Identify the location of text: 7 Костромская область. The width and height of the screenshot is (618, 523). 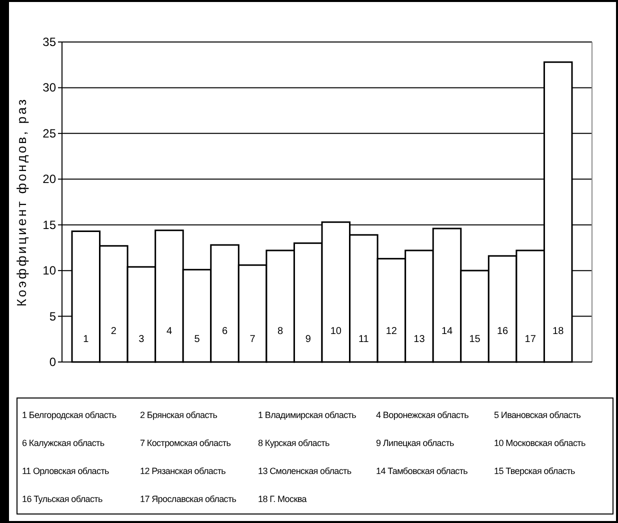
(186, 443).